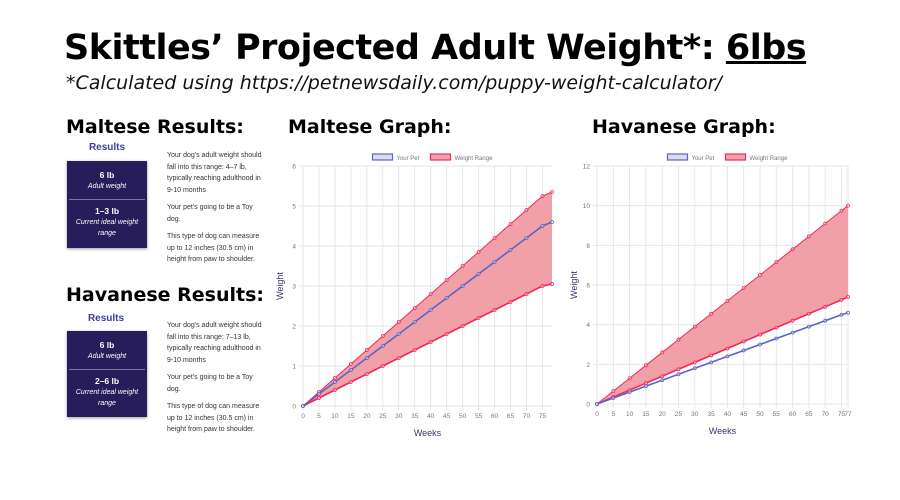 Image resolution: width=900 pixels, height=500 pixels. Describe the element at coordinates (527, 416) in the screenshot. I see `x-tick-label: 70` at that location.